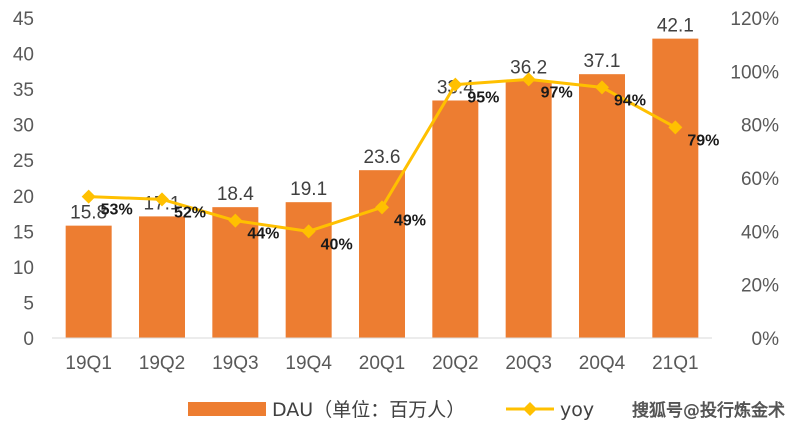  Describe the element at coordinates (557, 92) in the screenshot. I see `yoy-value-label: 97%` at that location.